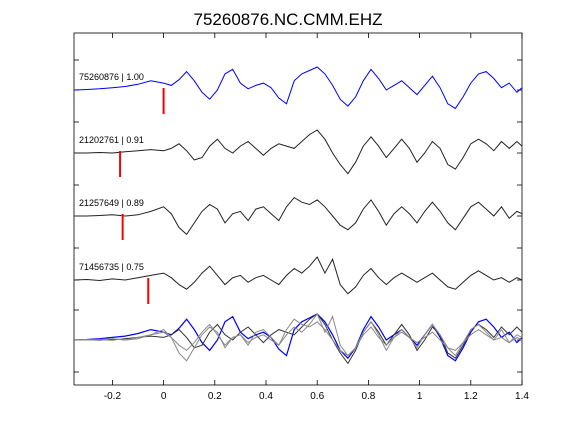  I want to click on trace-label: 75260876 | 1.00, so click(111, 77).